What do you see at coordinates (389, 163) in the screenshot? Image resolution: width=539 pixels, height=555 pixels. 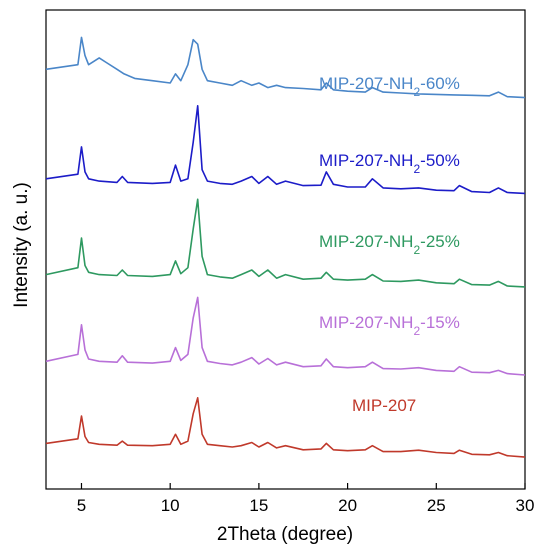 I see `series-label: MIP-207-NH2-50%` at bounding box center [389, 163].